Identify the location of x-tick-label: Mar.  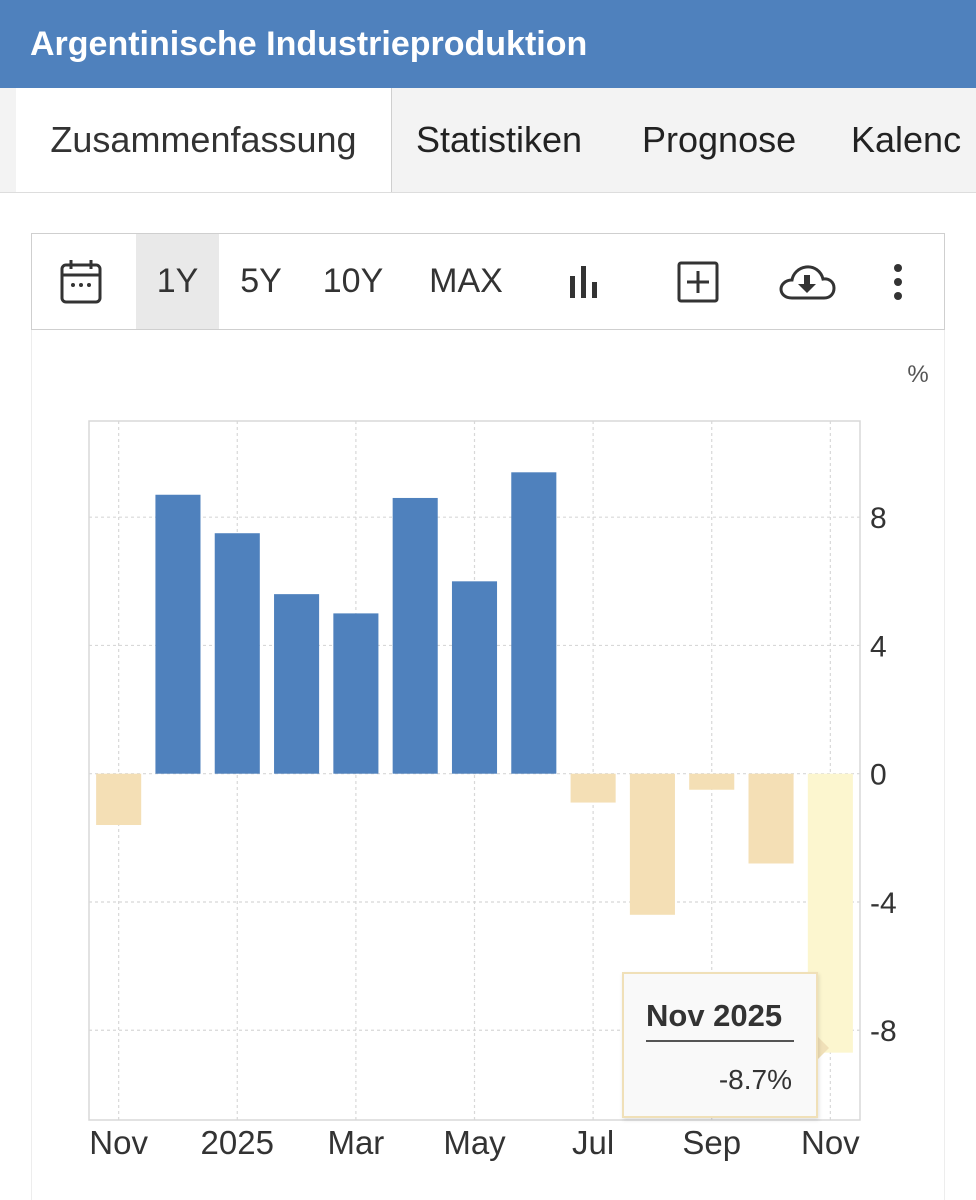
(355, 1142).